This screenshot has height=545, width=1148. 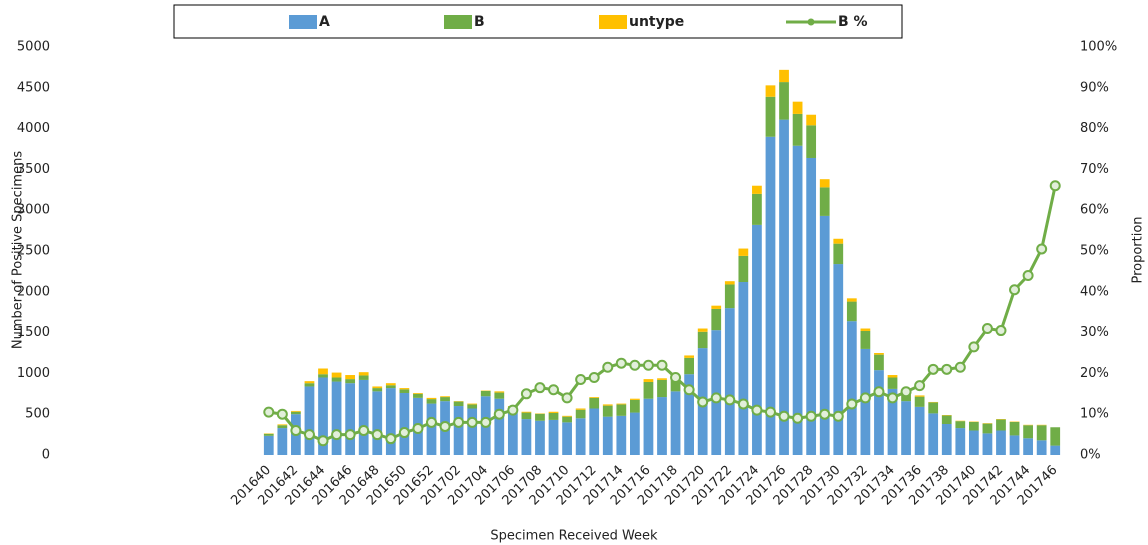 I want to click on legend-label: B, so click(x=479, y=22).